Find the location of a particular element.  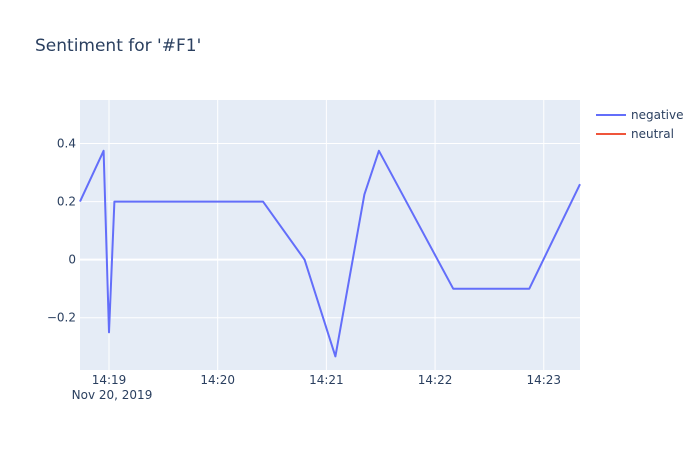

x-axis-date-label: Nov 20, 2019 is located at coordinates (112, 395).